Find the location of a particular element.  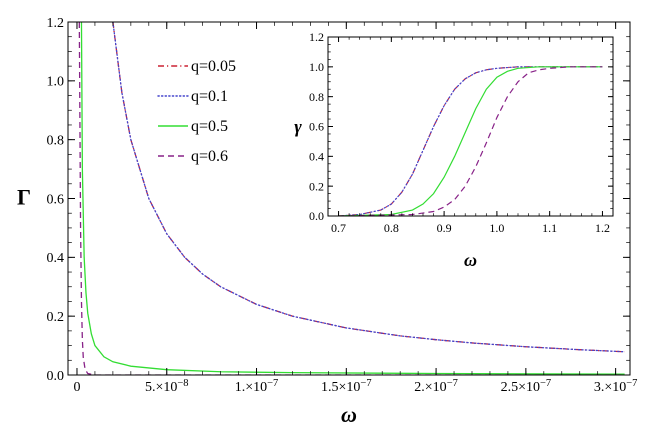

inset-x-tick-label: 0.8 is located at coordinates (391, 228).